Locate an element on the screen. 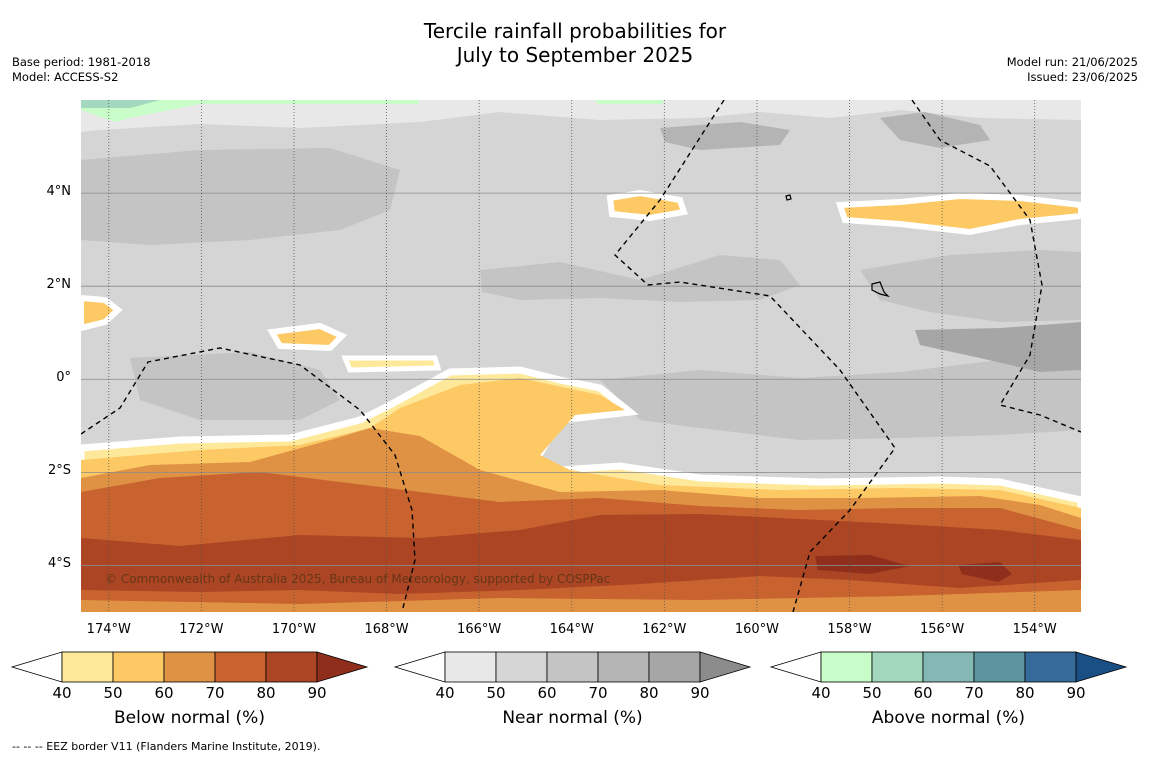 This screenshot has height=758, width=1150. model-text: Model: ACCESS-S2 is located at coordinates (65, 77).